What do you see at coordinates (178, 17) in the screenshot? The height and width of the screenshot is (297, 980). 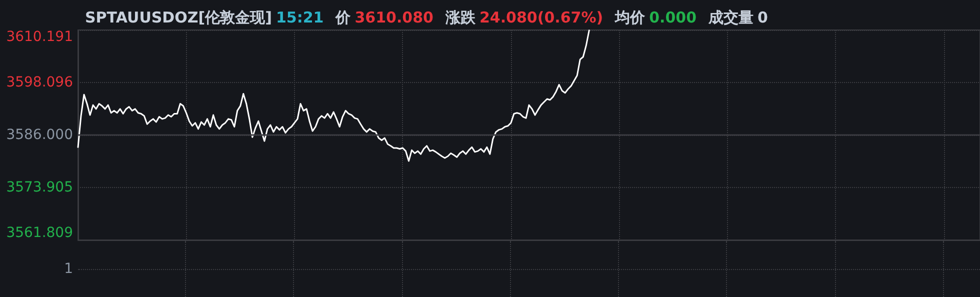 I see `chart-title: SPTAUUSDOZ[伦敦金现]` at bounding box center [178, 17].